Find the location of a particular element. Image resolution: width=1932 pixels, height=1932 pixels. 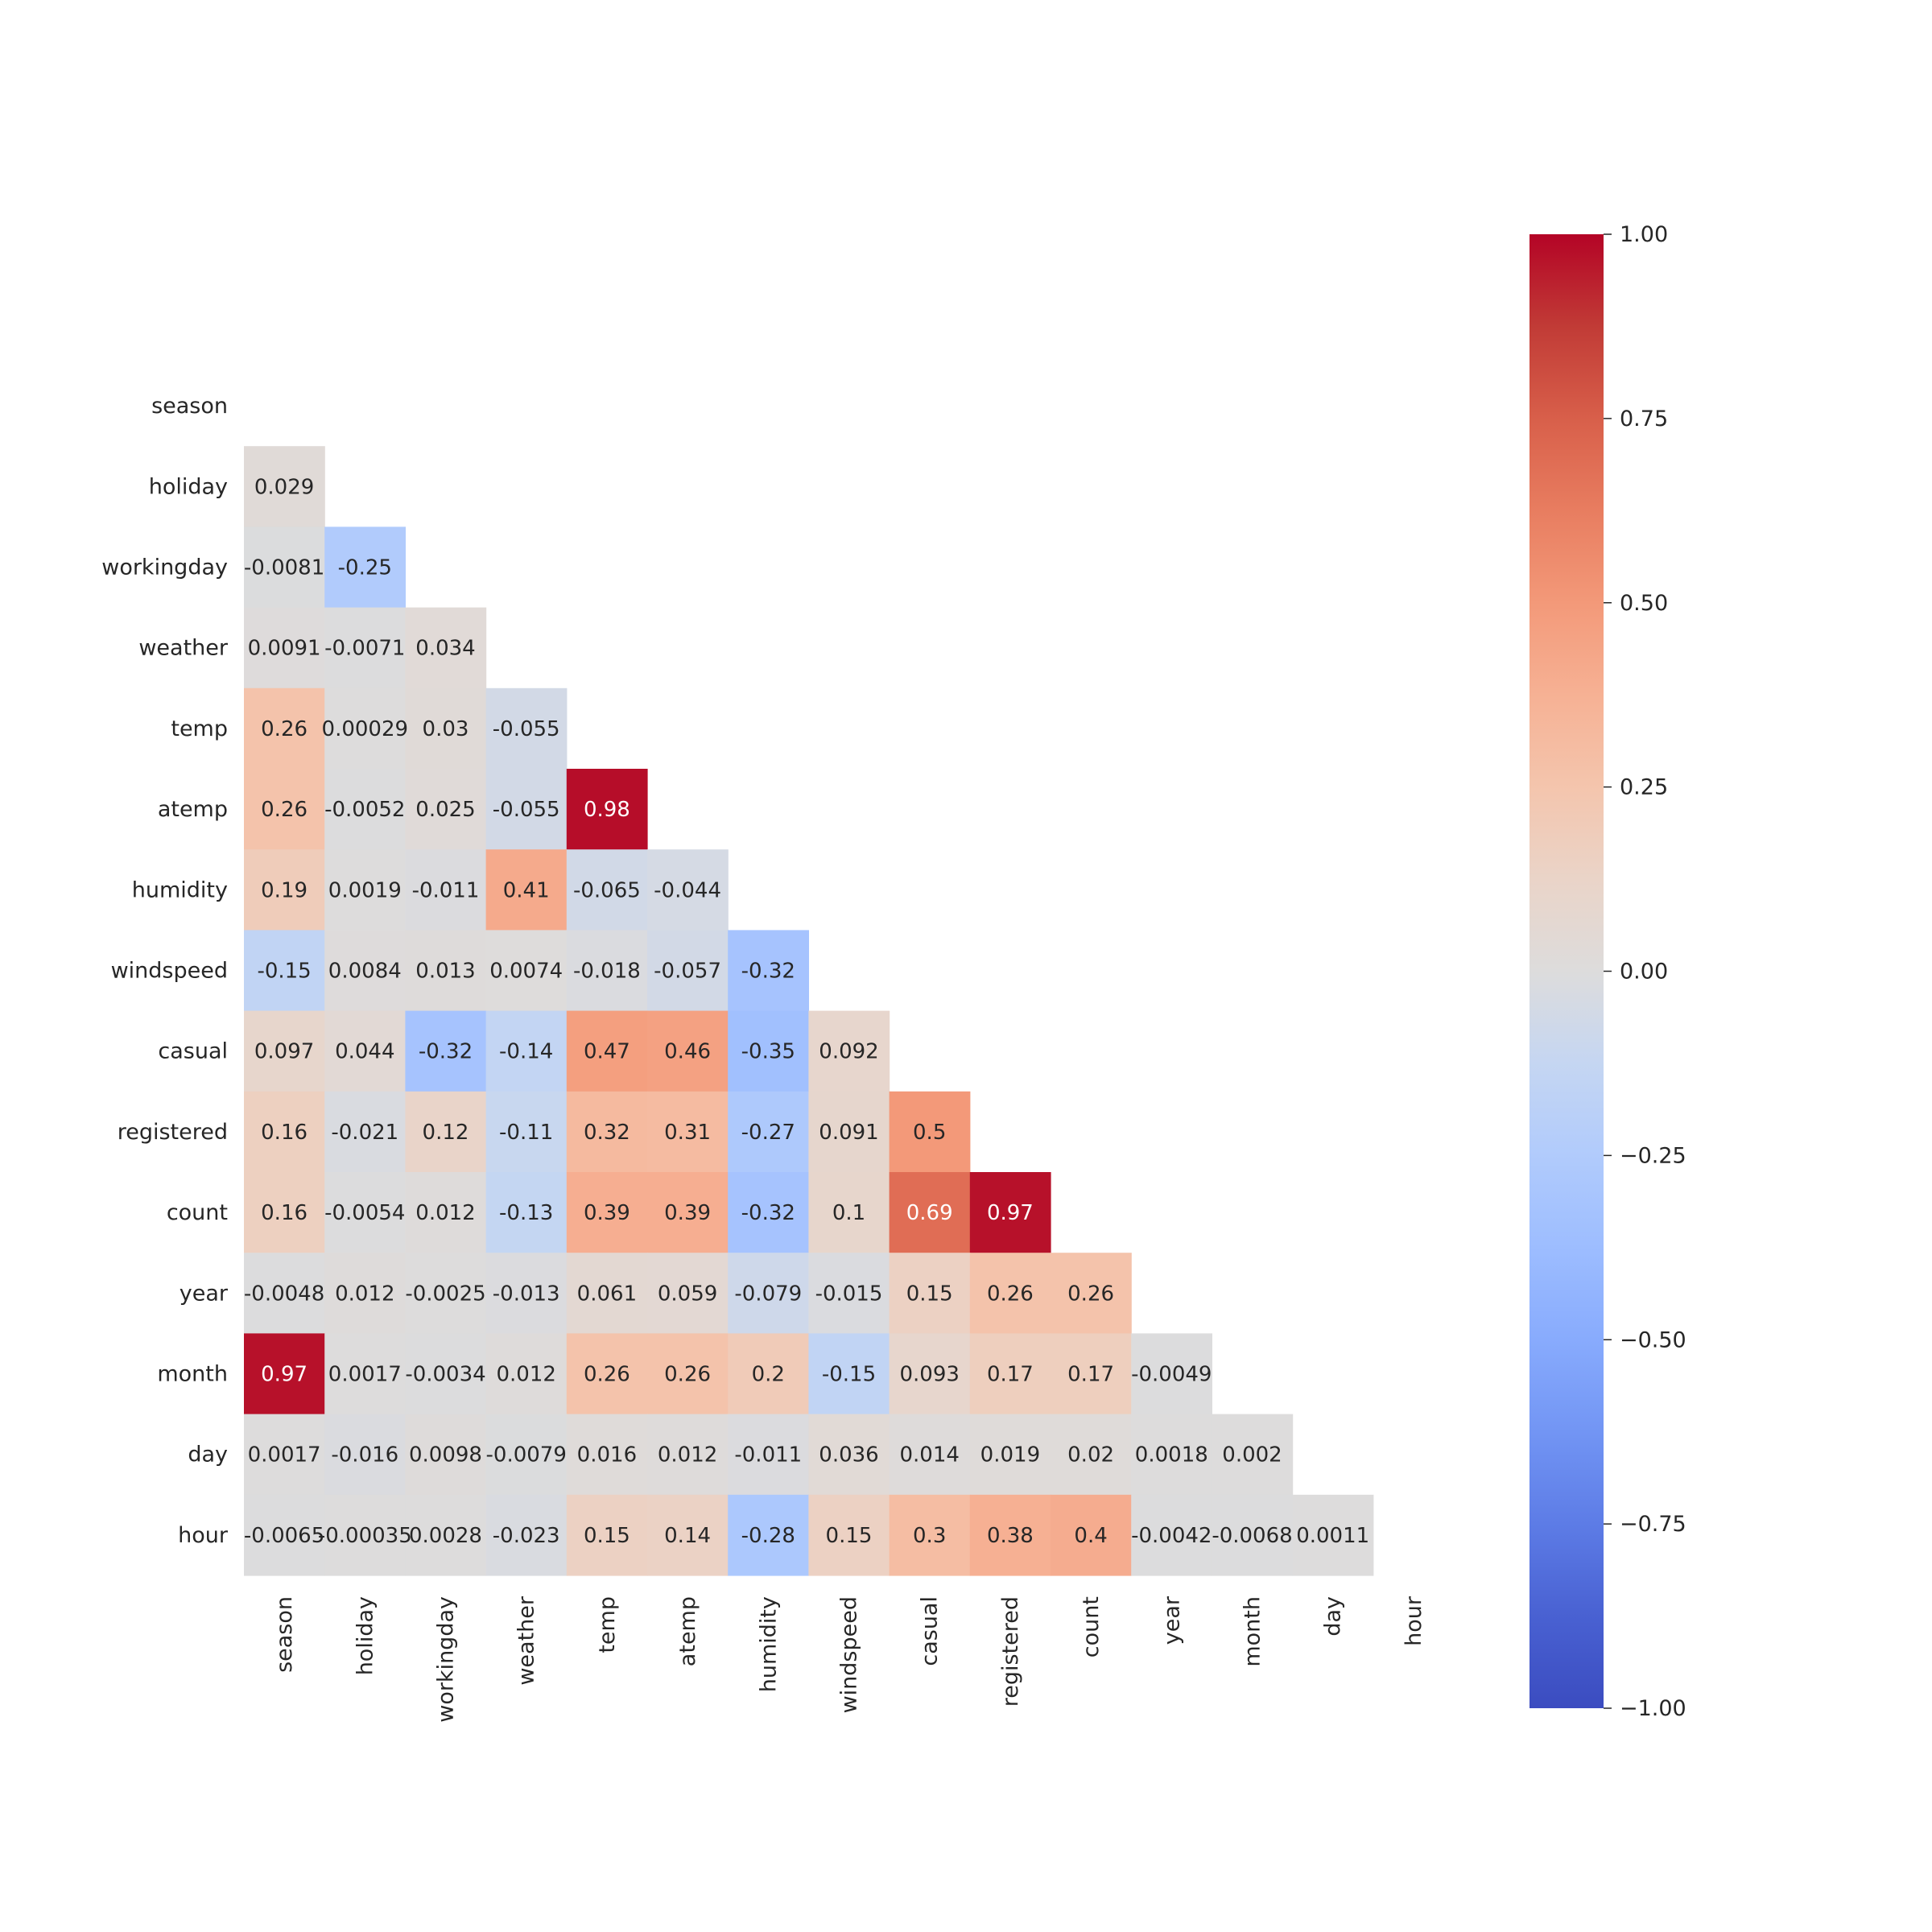

cell-annotation: 0.98 is located at coordinates (607, 810).